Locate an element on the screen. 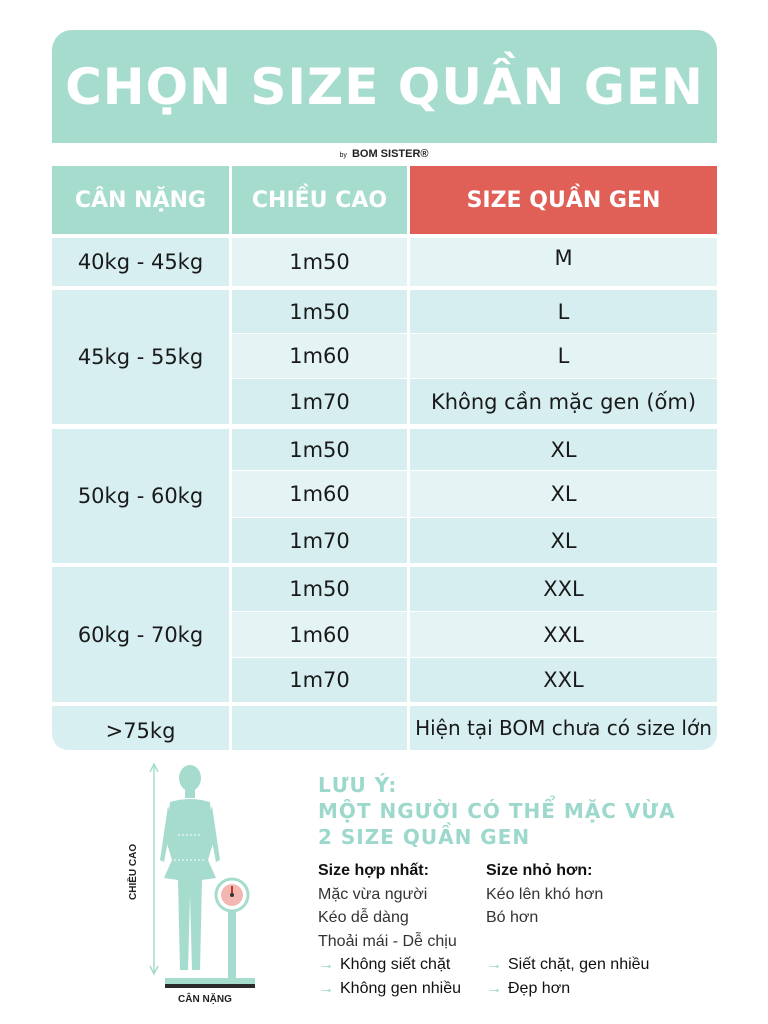  header-size: SIZE QUẦN GEN is located at coordinates (563, 200).